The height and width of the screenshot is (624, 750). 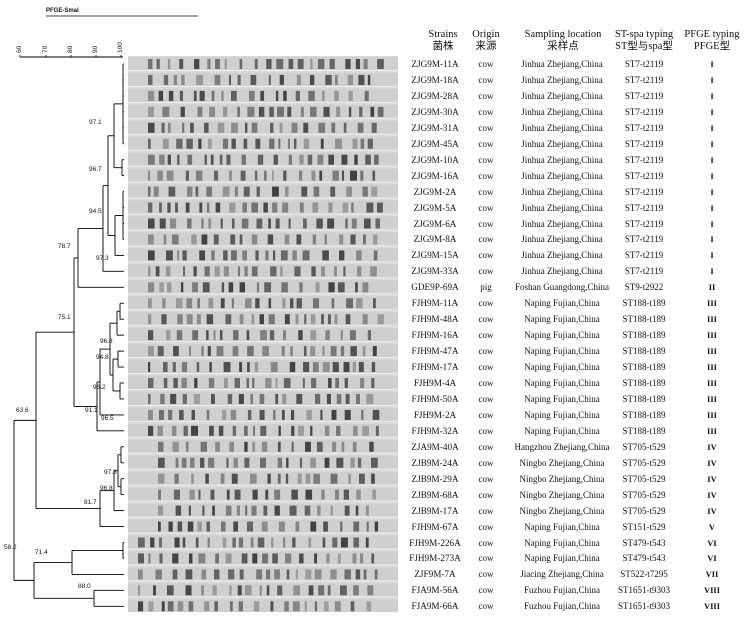 I want to click on row-strain: FJH9M-2A, so click(x=435, y=414).